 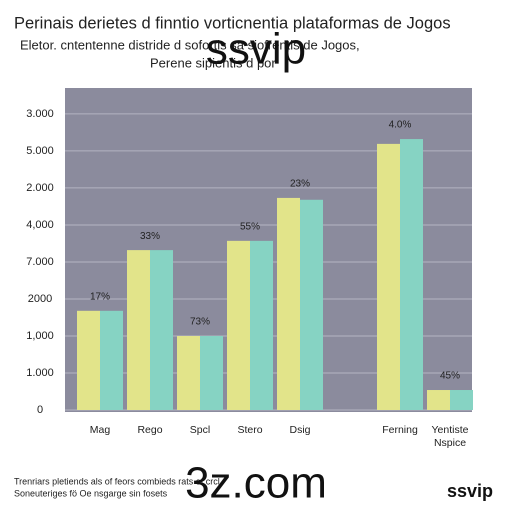 What do you see at coordinates (40, 151) in the screenshot?
I see `y-tick-label: 5.000` at bounding box center [40, 151].